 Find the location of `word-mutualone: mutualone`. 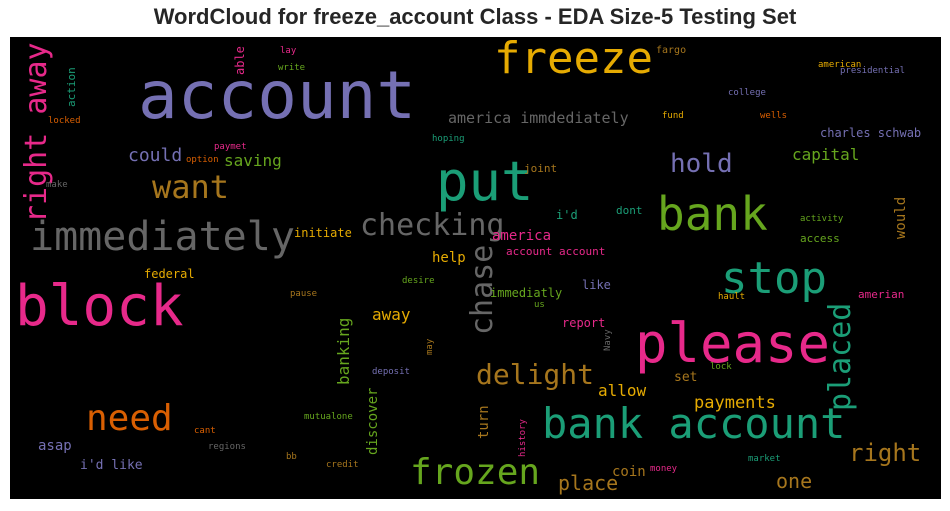

word-mutualone: mutualone is located at coordinates (328, 417).